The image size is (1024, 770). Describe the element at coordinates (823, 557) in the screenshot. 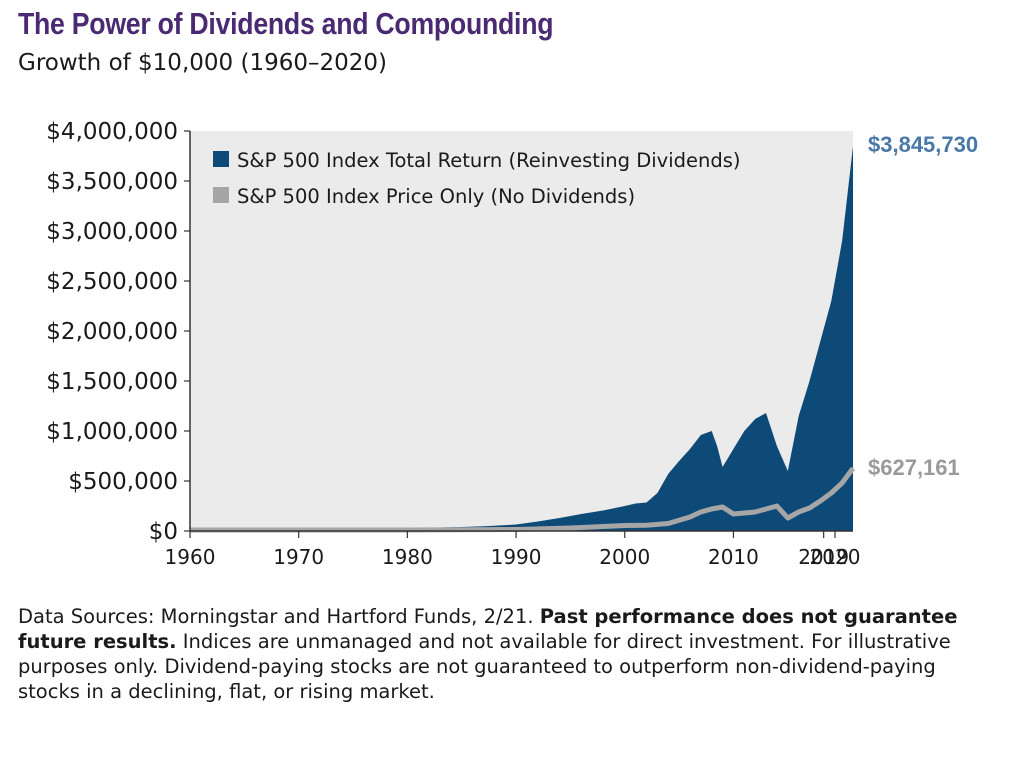

I see `x-tick-label: 2019` at that location.